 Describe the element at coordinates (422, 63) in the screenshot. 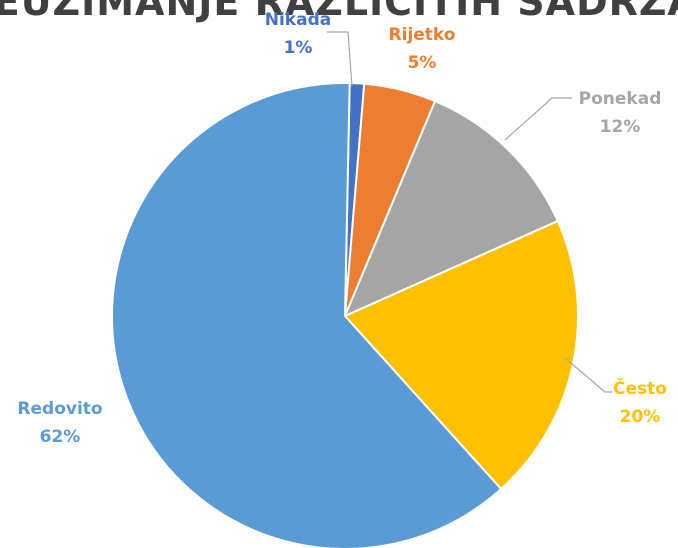

I see `slice-value-rijetko: 5%` at that location.